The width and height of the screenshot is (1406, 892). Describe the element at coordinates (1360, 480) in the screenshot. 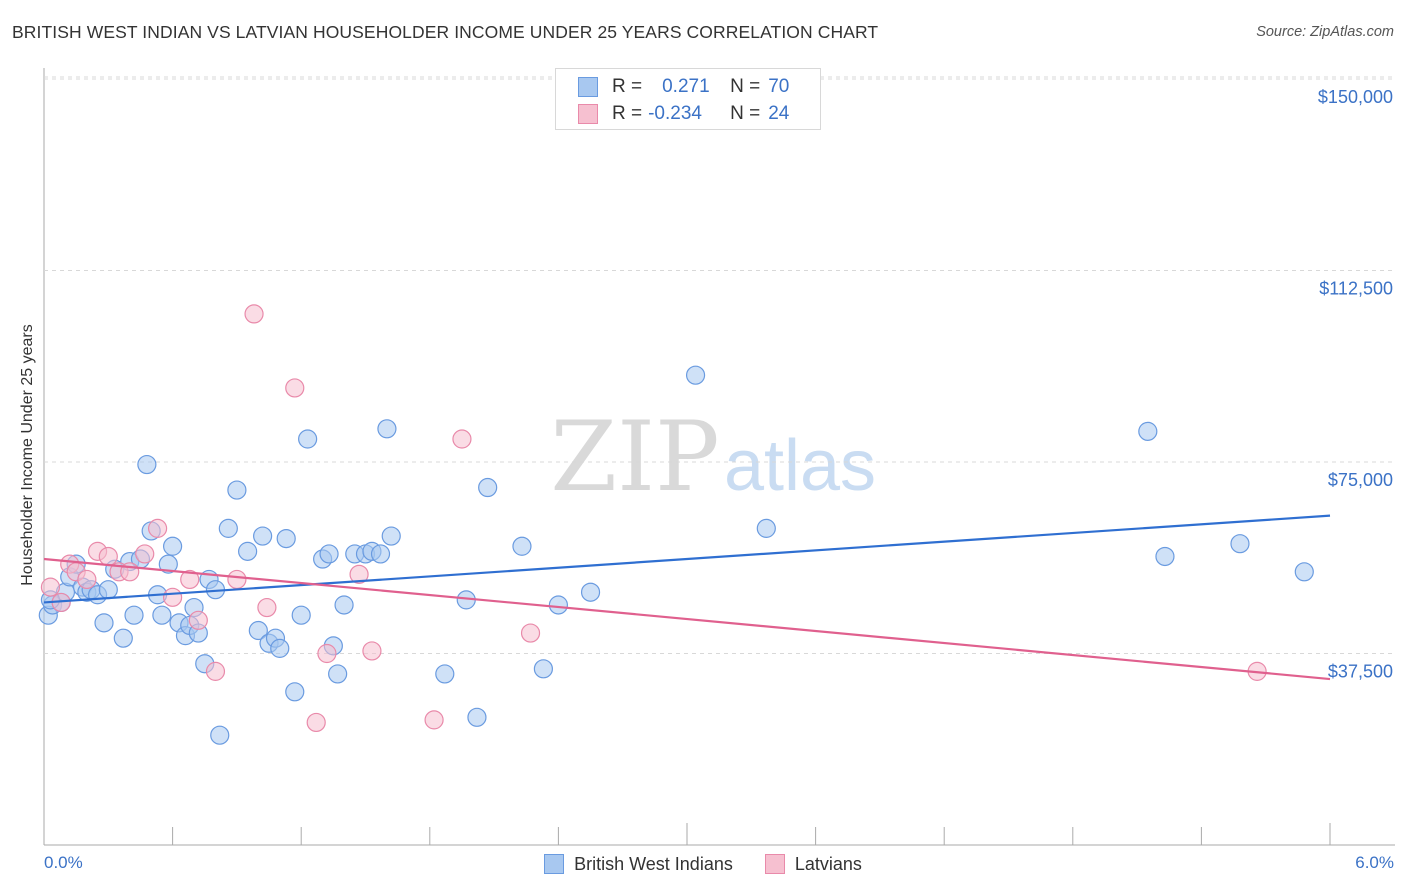

I see `y-tick-label: $75,000` at that location.